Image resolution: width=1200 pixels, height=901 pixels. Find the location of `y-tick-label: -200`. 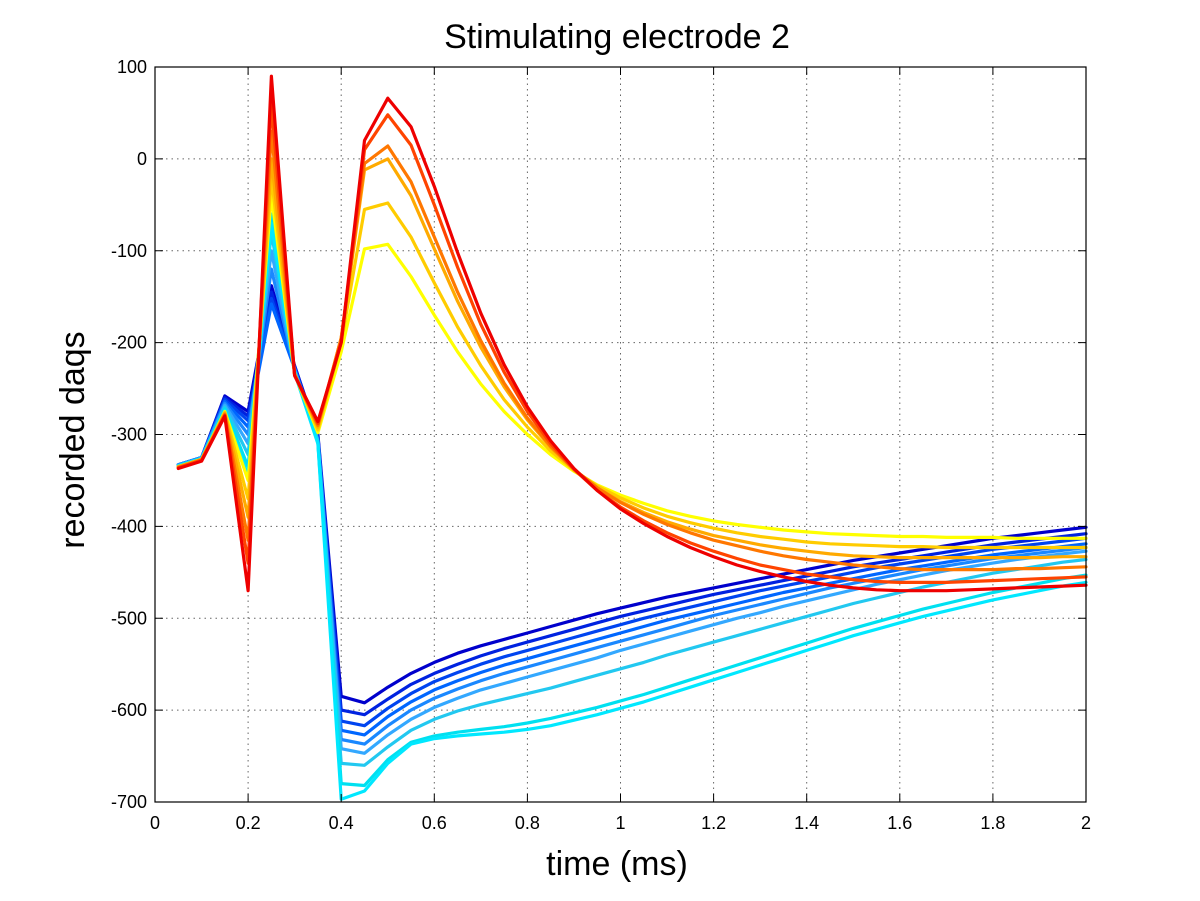

y-tick-label: -200 is located at coordinates (129, 343).